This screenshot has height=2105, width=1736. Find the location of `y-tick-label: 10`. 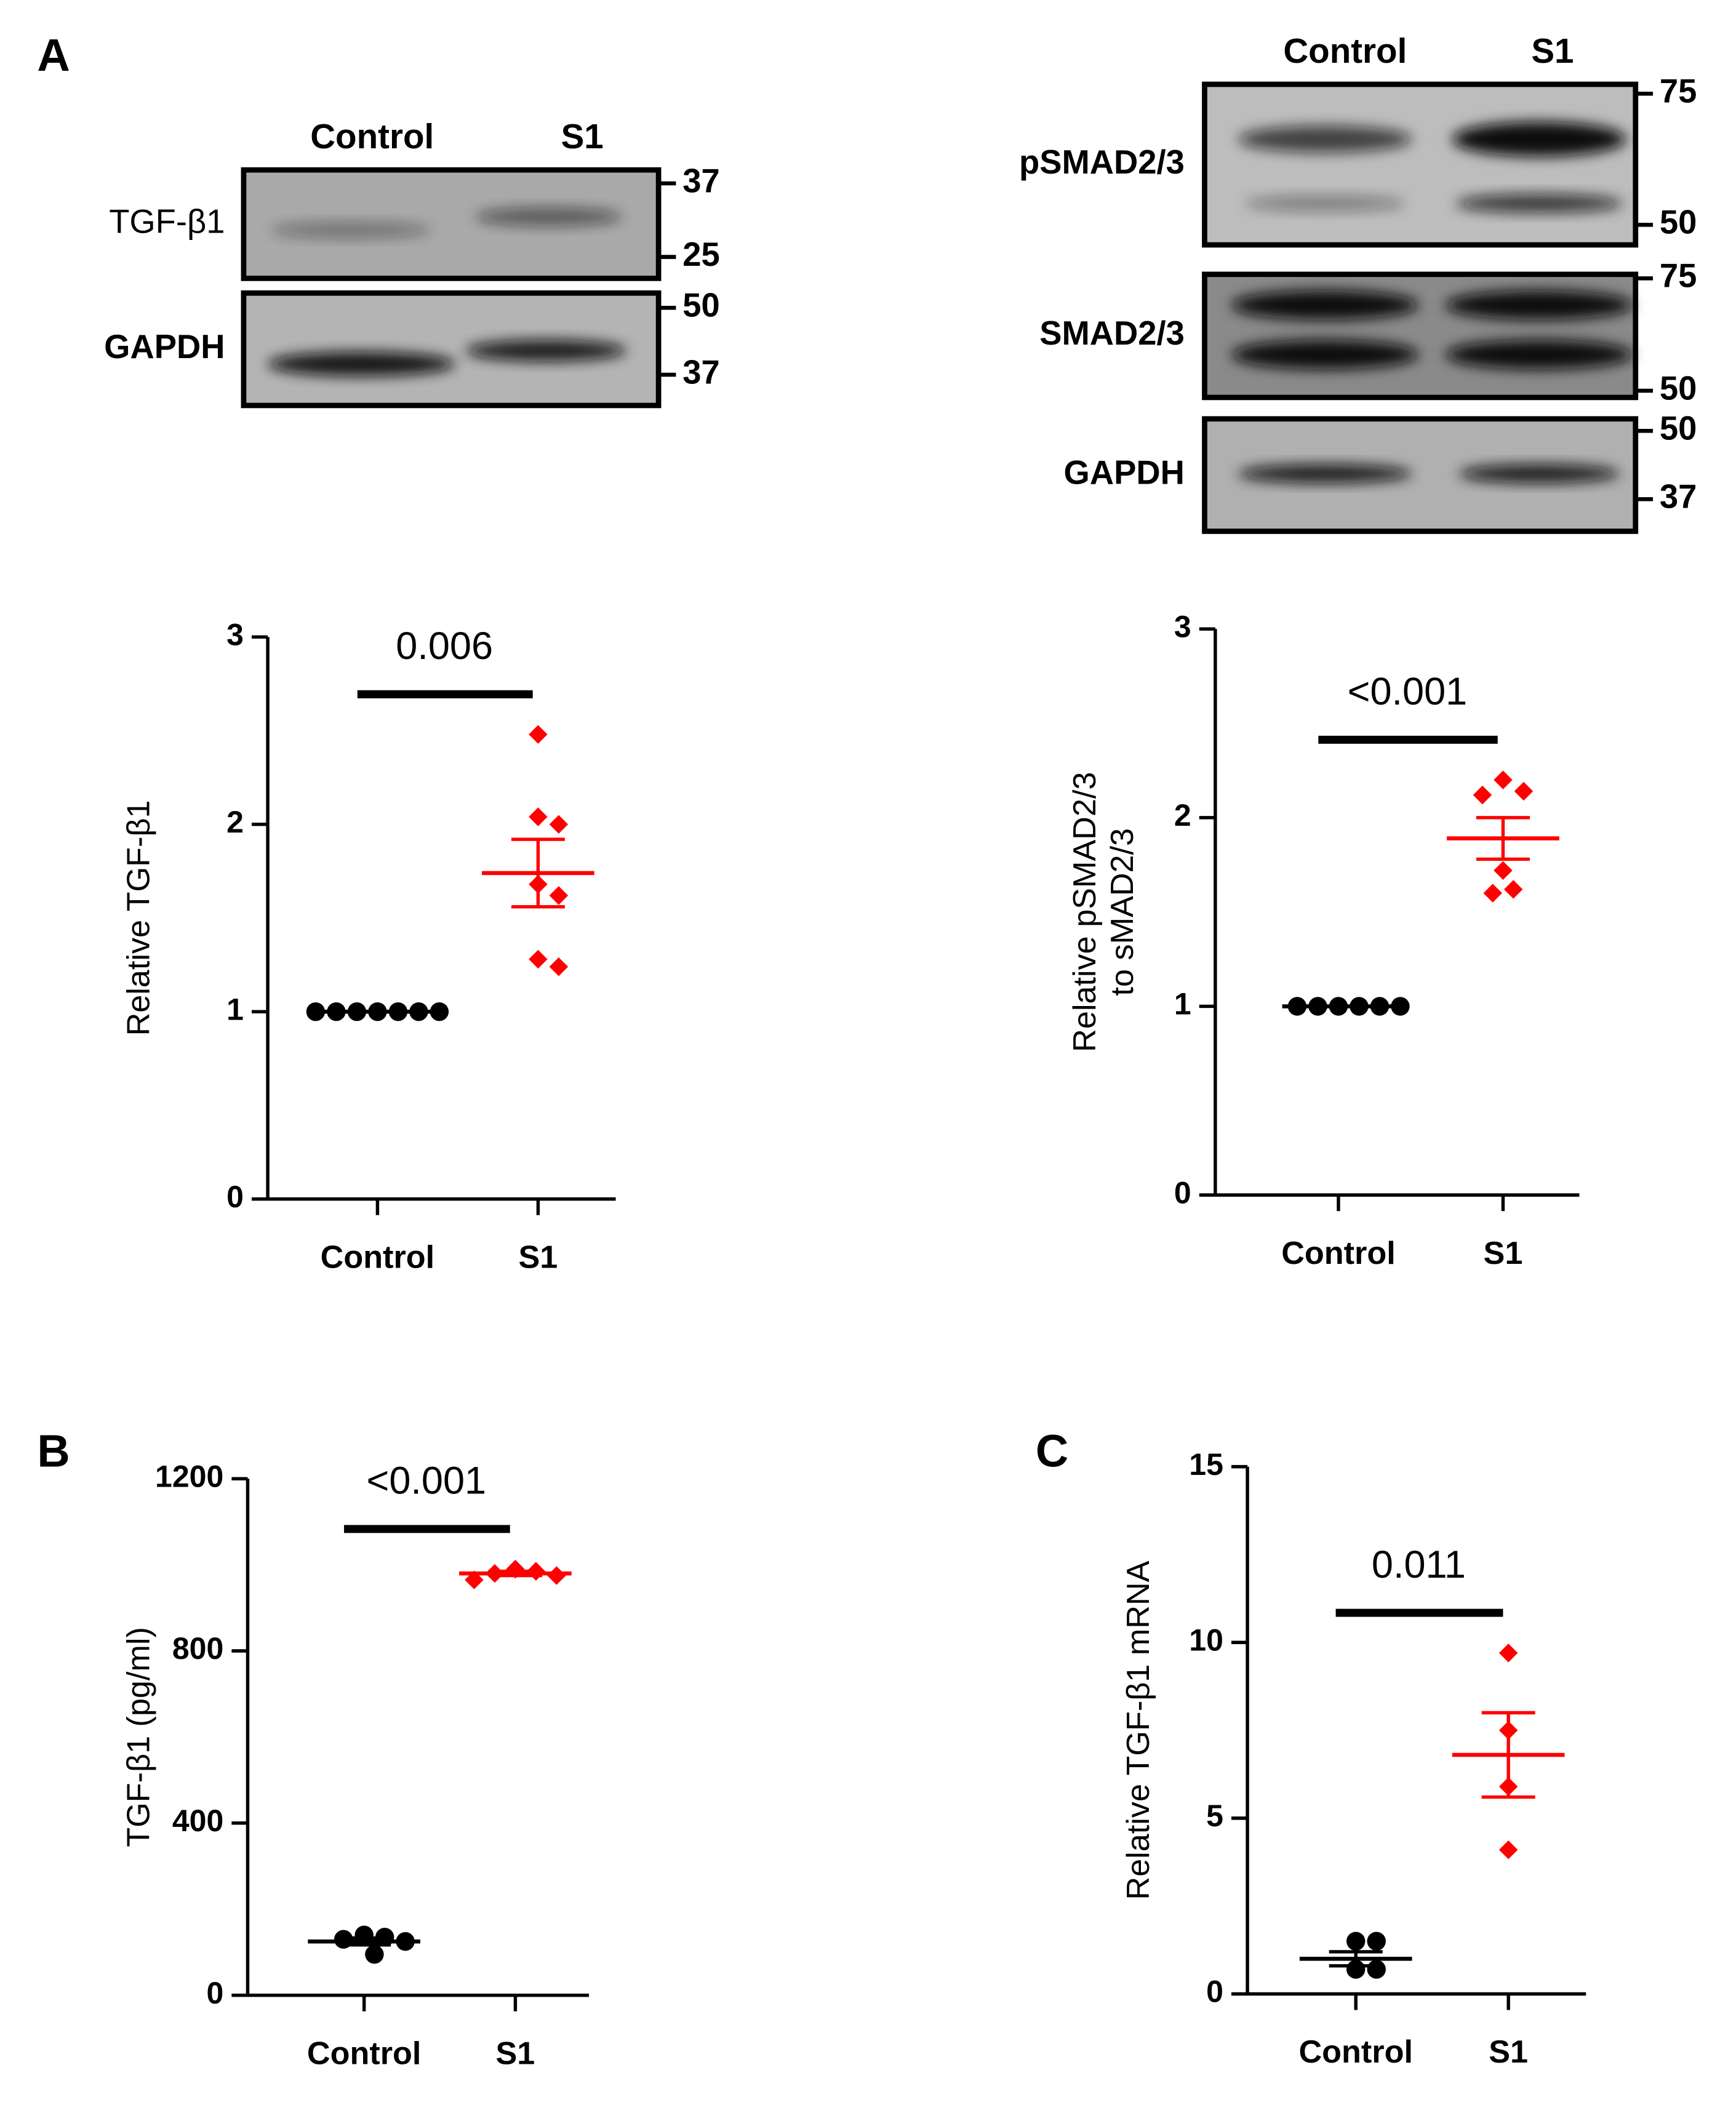

y-tick-label: 10 is located at coordinates (1206, 1640).